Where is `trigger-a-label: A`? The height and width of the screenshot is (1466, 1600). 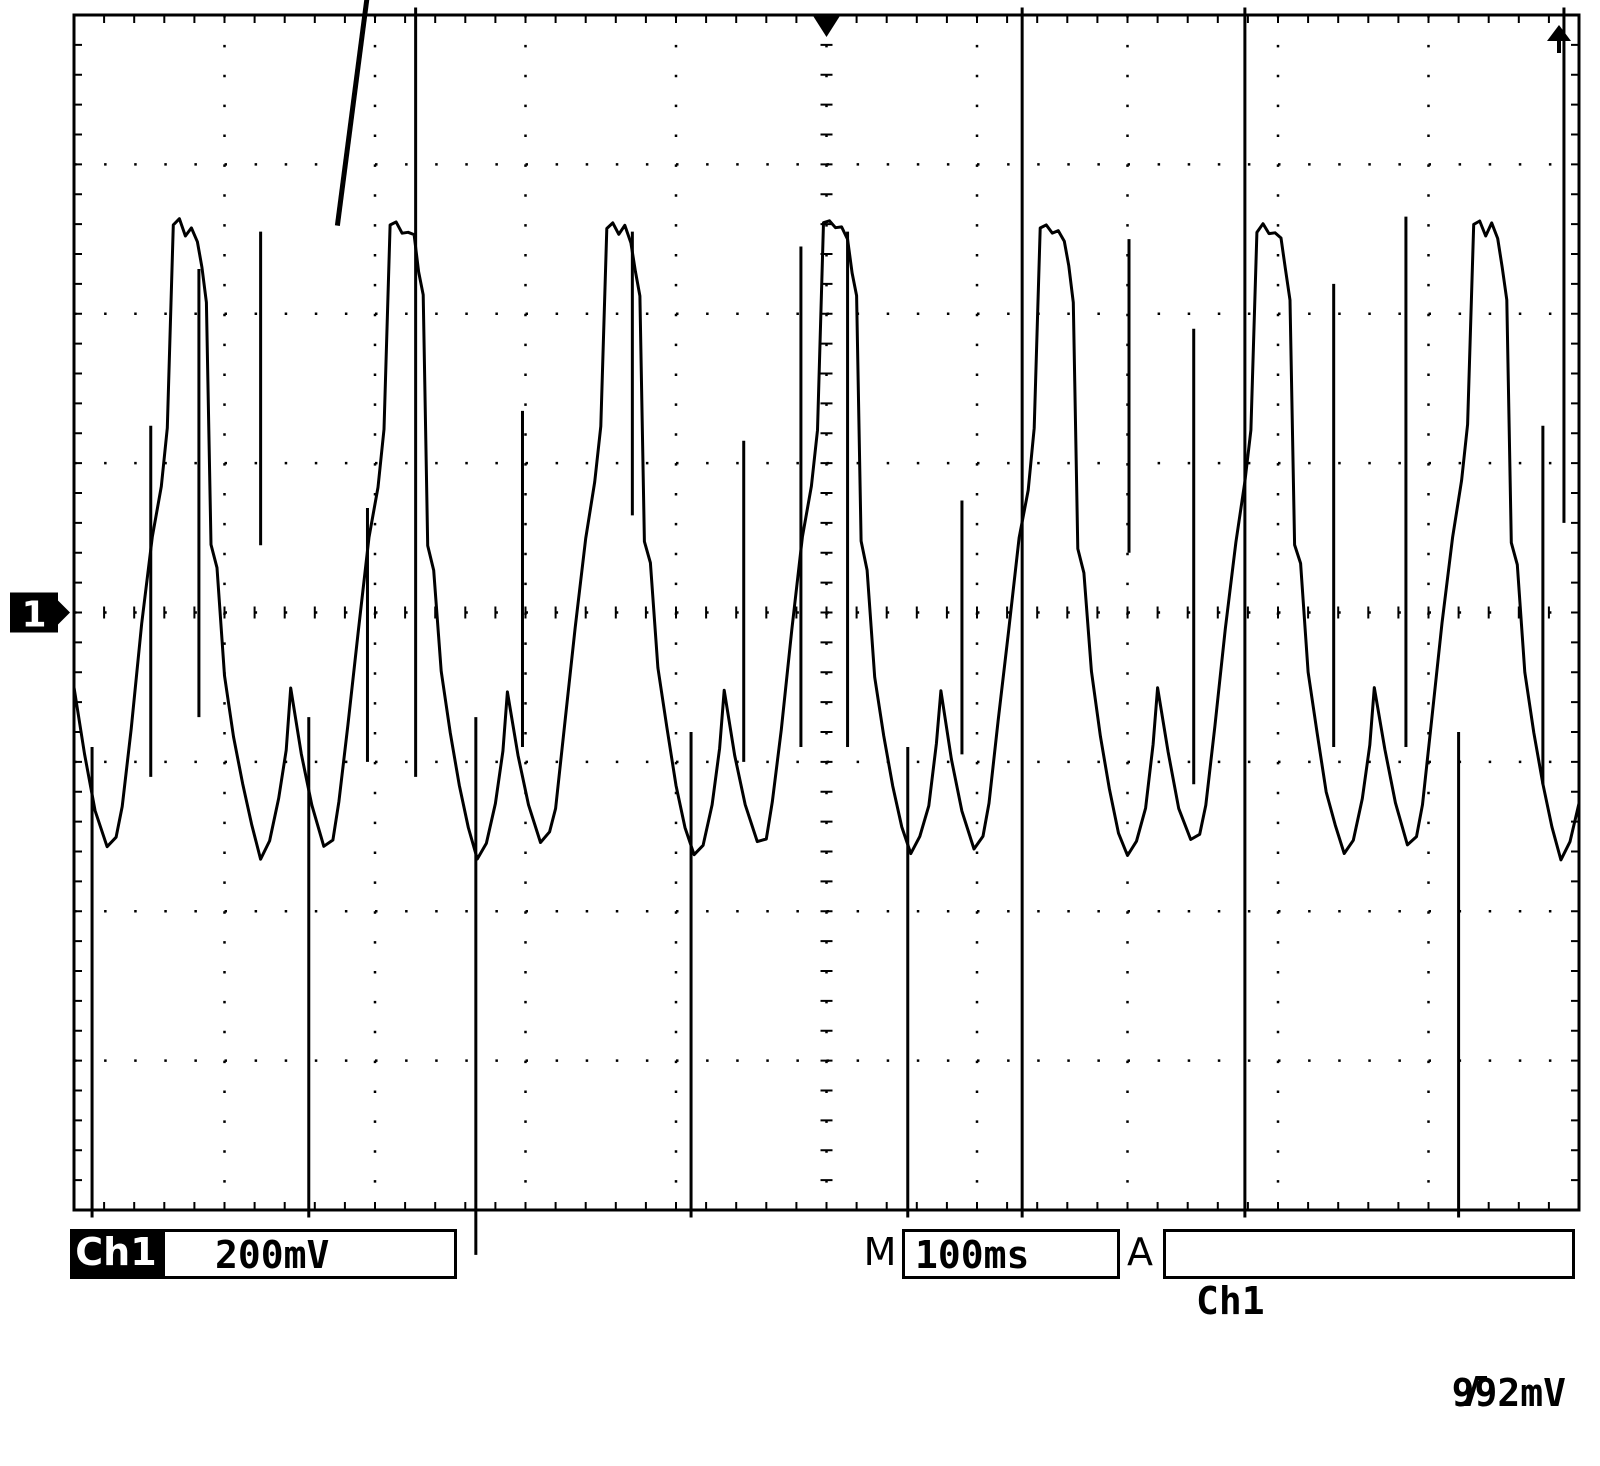
trigger-a-label: A is located at coordinates (1140, 1252).